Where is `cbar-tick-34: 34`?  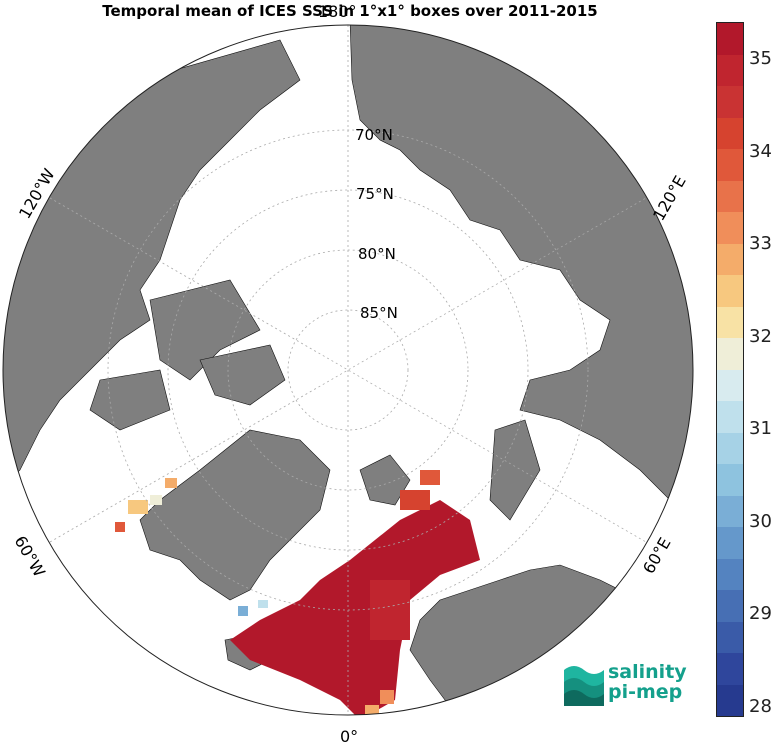
cbar-tick-34: 34 is located at coordinates (760, 151).